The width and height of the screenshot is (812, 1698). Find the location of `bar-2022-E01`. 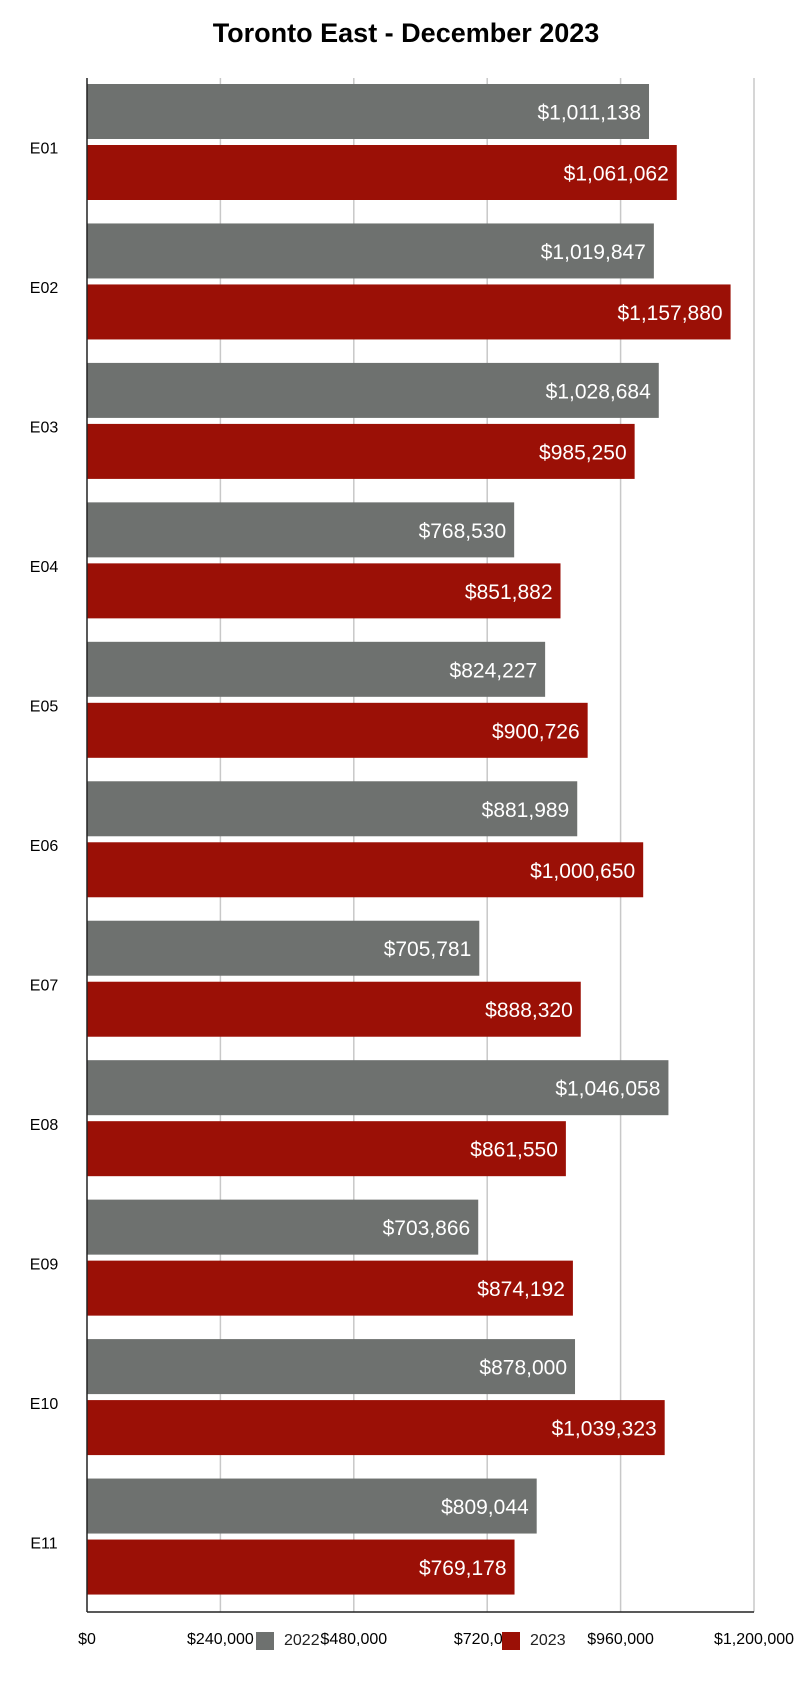

bar-2022-E01 is located at coordinates (368, 111).